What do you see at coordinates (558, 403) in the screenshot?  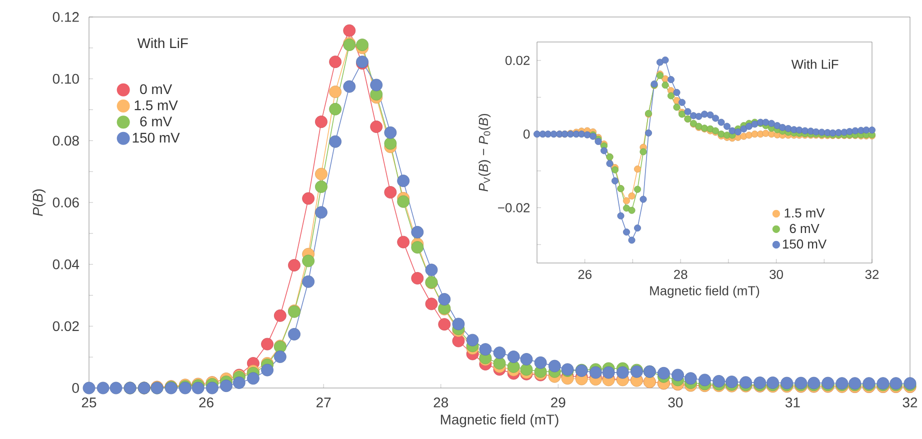 I see `x-tick-label: 29` at bounding box center [558, 403].